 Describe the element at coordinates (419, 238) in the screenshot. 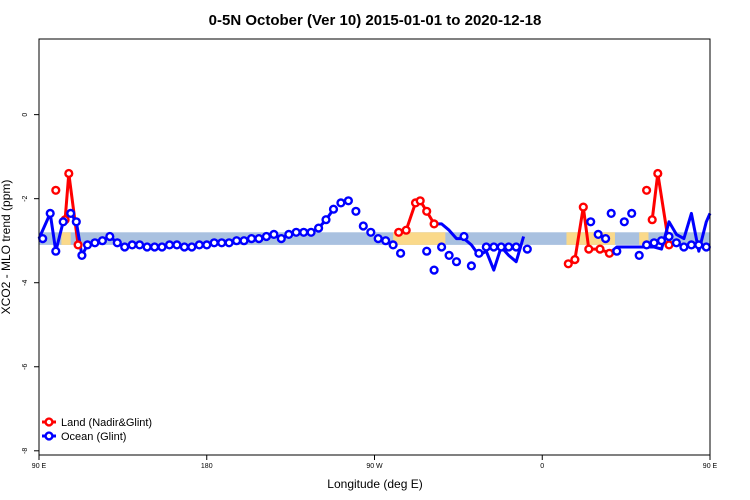

I see `land-band` at that location.